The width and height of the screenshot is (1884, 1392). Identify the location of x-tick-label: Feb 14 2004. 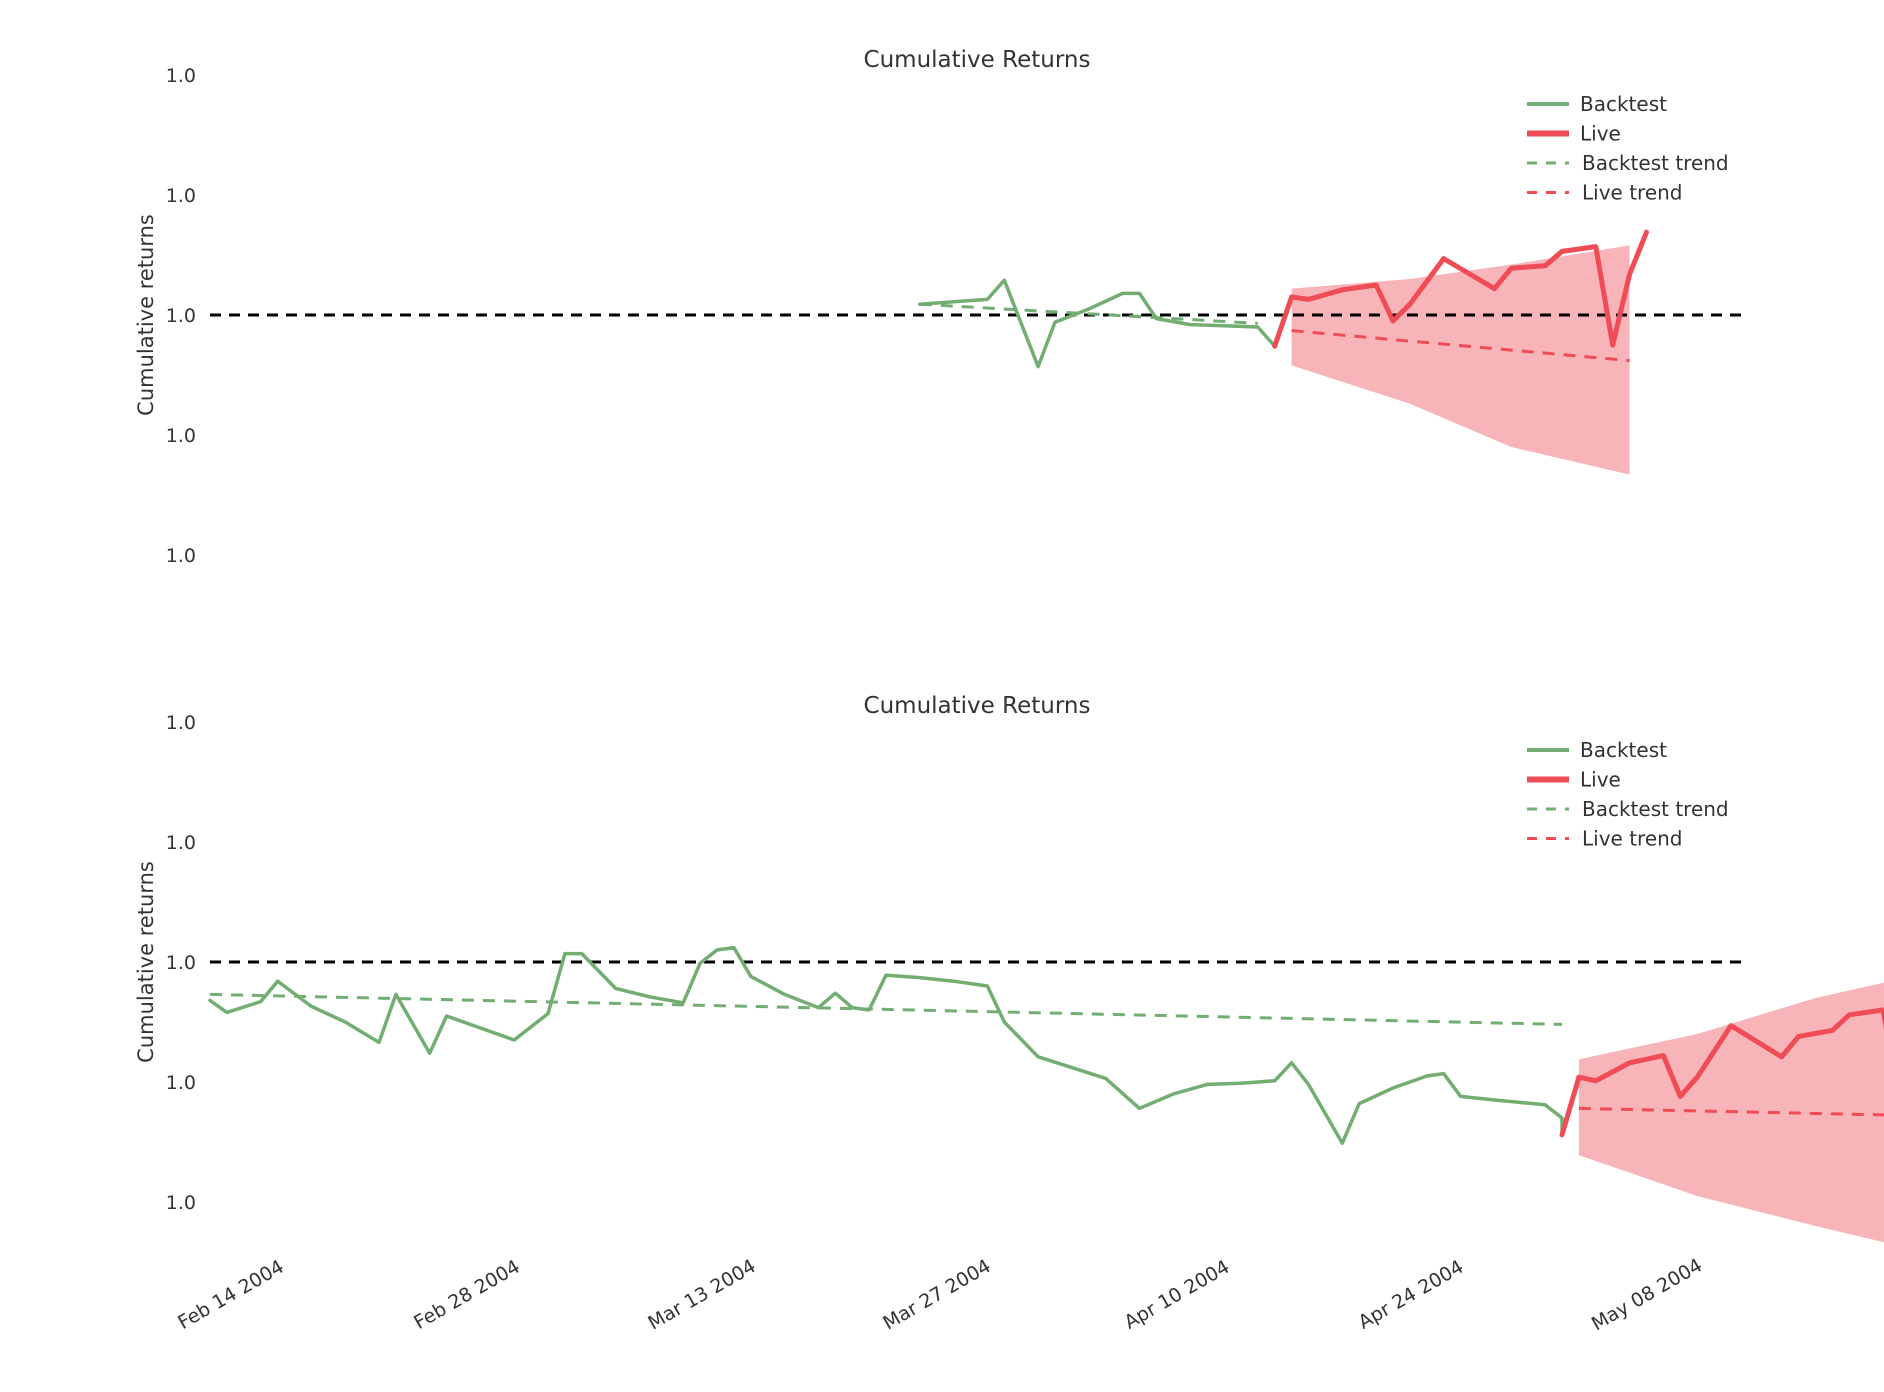
(230, 1295).